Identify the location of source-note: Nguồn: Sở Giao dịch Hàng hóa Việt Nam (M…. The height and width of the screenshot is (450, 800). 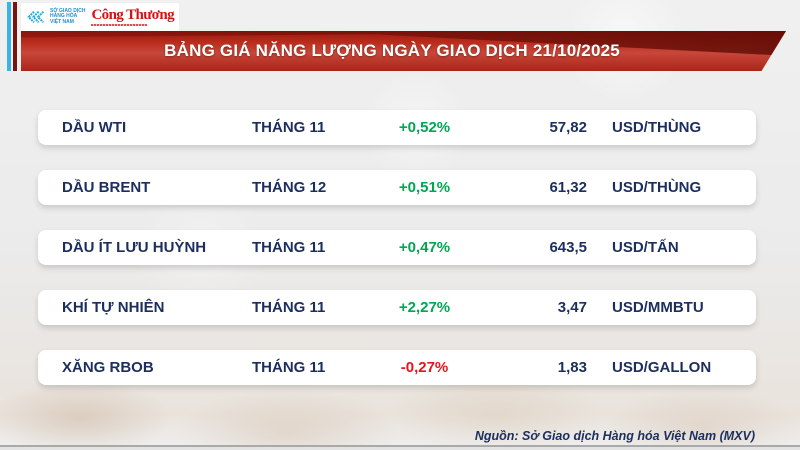
(614, 436).